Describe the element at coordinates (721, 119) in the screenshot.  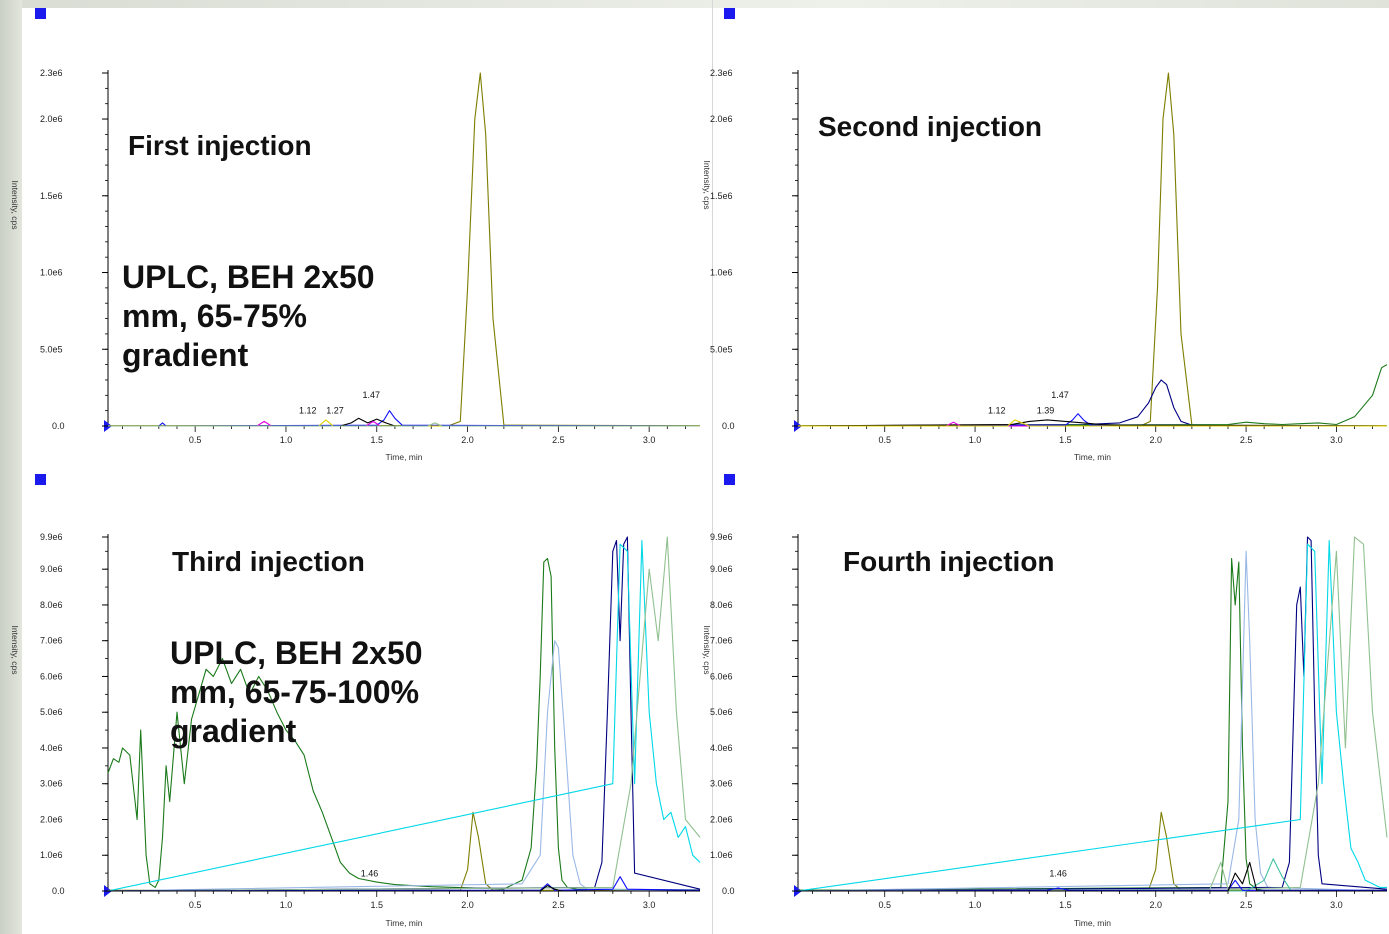
I see `panel-2-y-tick-label: 2.0e6` at that location.